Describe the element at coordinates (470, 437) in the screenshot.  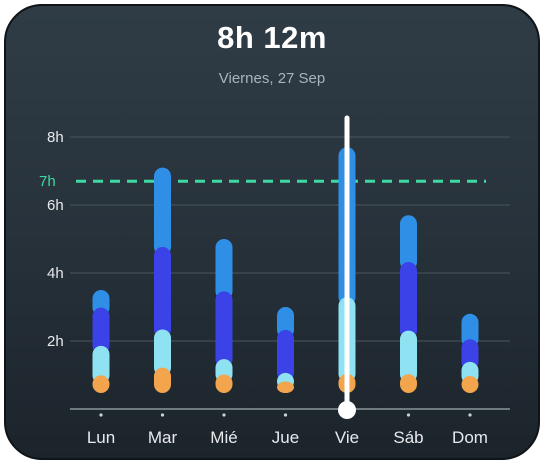
I see `x-tick-label: Dom` at that location.